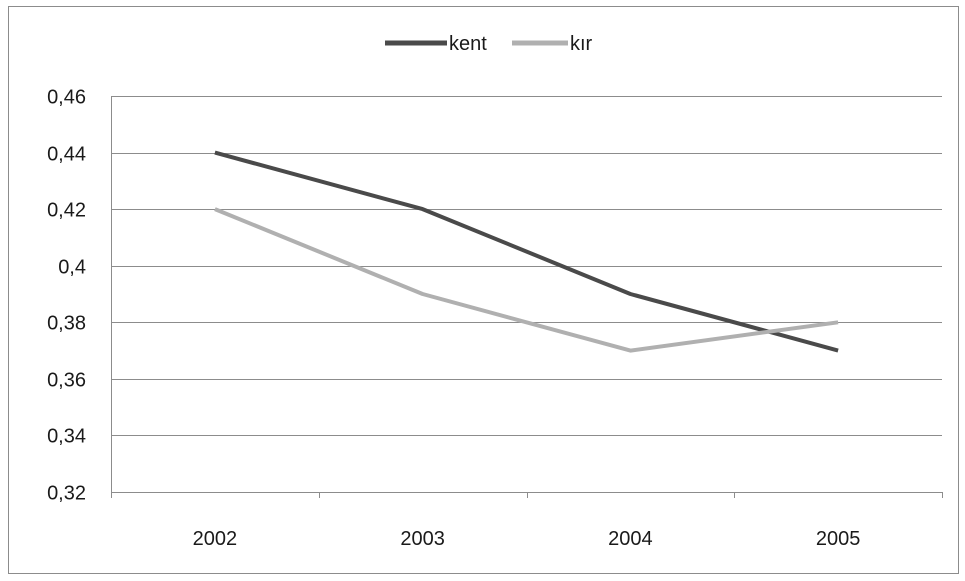 The width and height of the screenshot is (965, 581). I want to click on x-tick-labels: 2002 2003 2004 2005, so click(527, 539).